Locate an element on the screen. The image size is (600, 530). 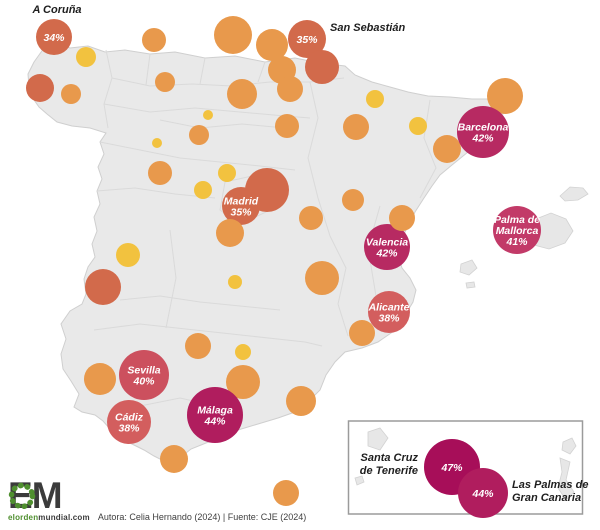
sevilla-label: Sevilla 40% is located at coordinates (143, 376).